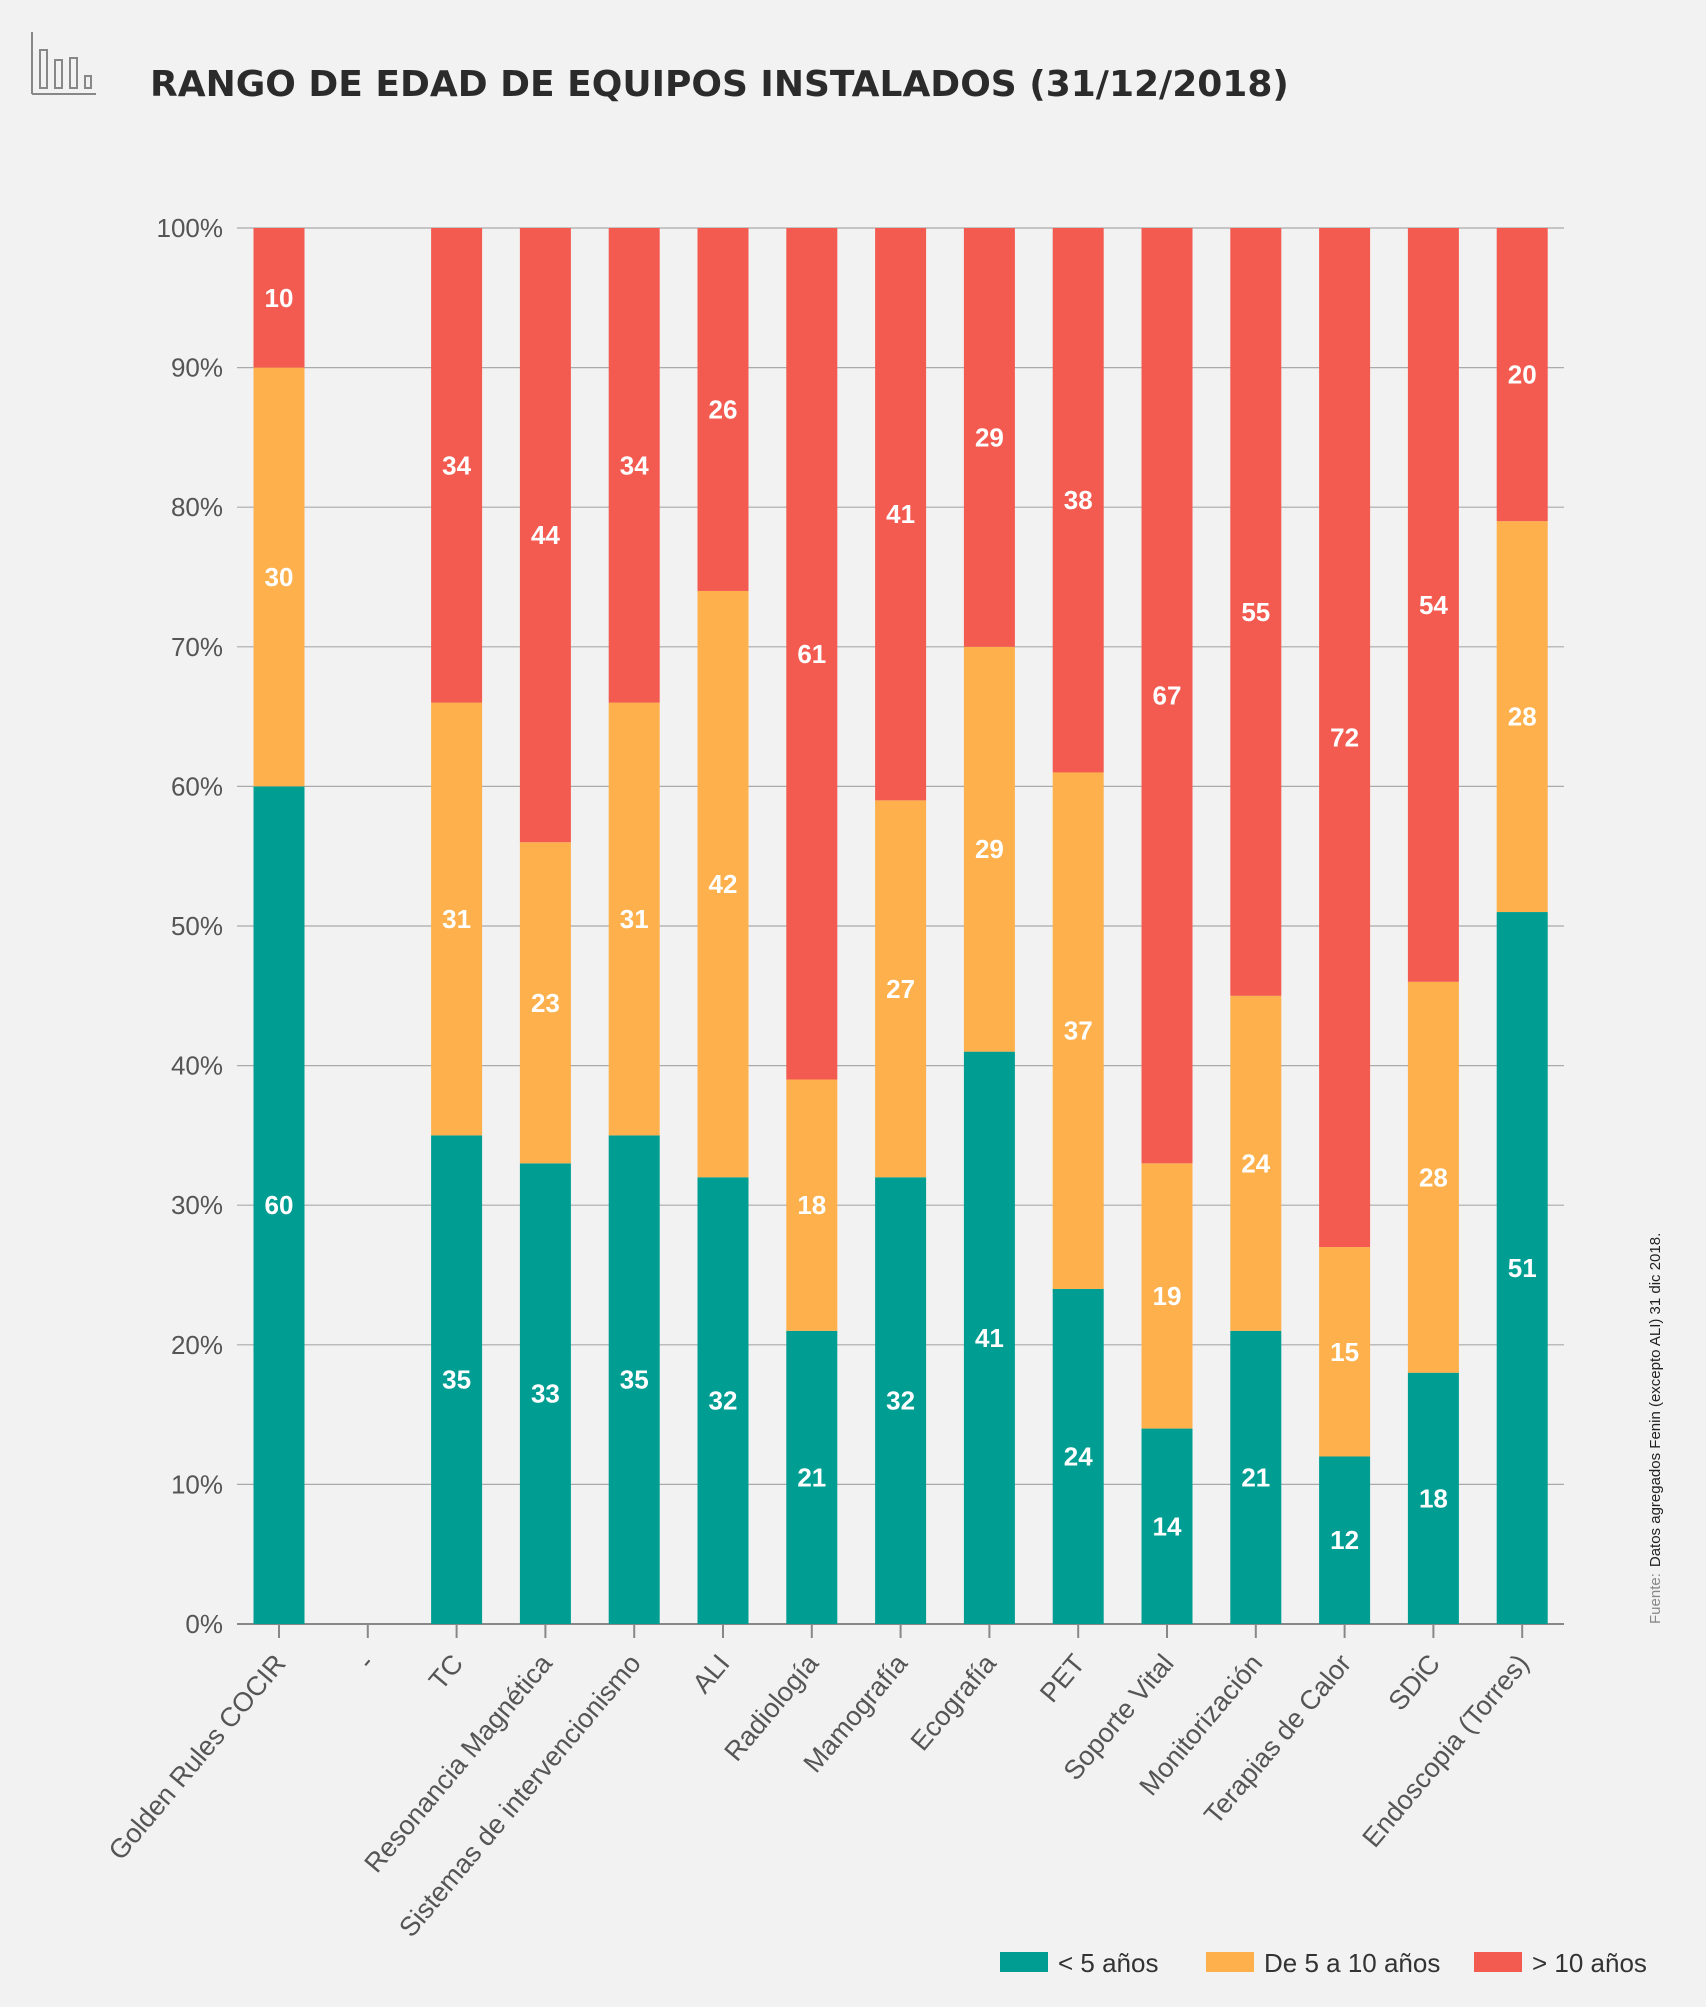 This screenshot has width=1706, height=2007. What do you see at coordinates (1446, 1751) in the screenshot?
I see `x-category-label: Endoscopia (Torres)` at bounding box center [1446, 1751].